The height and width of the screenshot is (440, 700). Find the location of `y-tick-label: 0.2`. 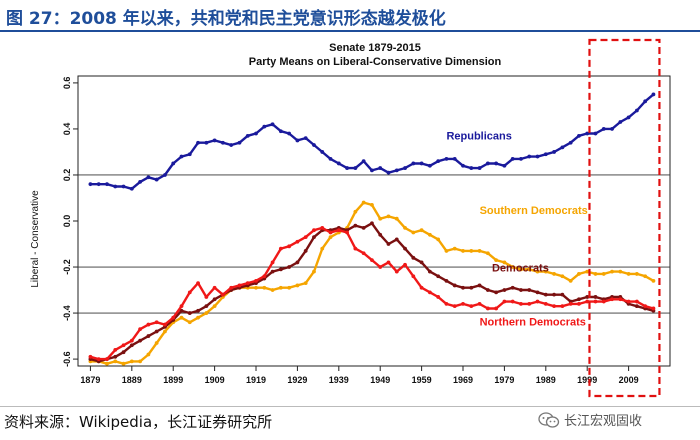

y-tick-label: 0.2 is located at coordinates (67, 175).